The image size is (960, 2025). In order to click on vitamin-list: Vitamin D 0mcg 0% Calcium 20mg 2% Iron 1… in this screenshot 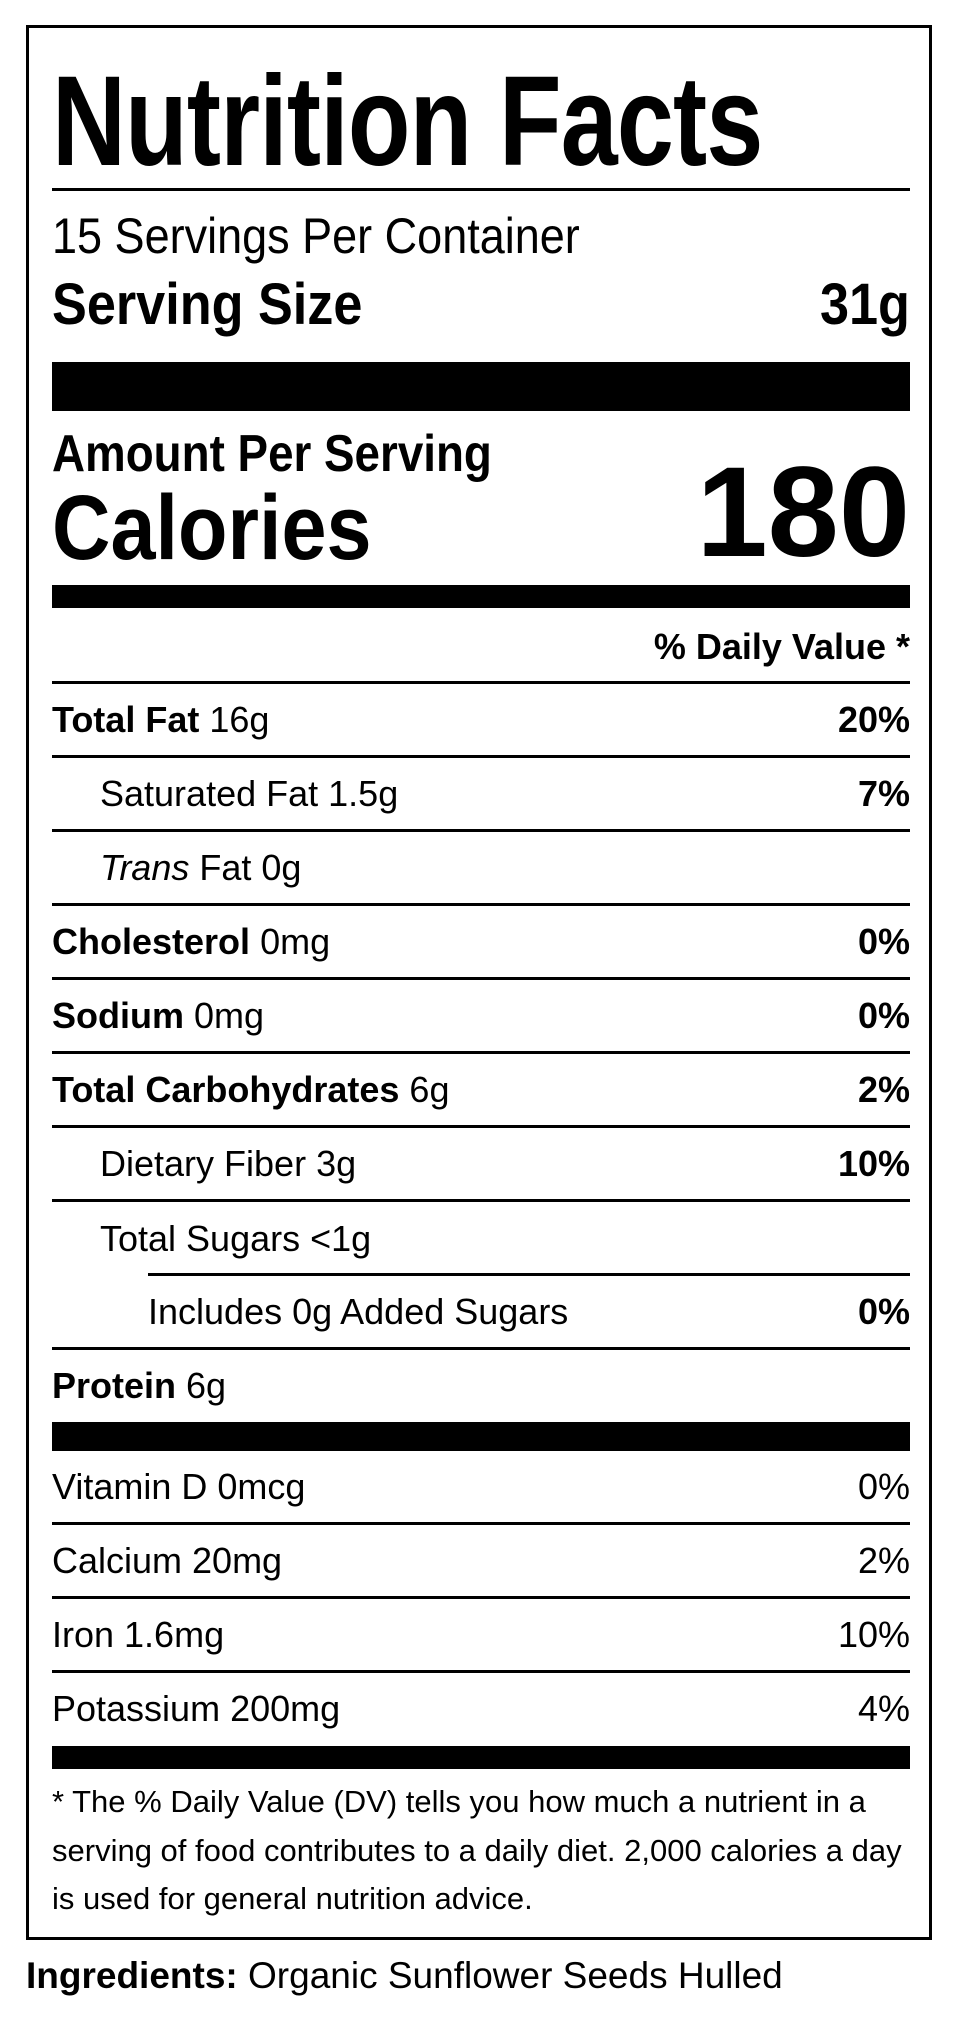, I will do `click(481, 1597)`.